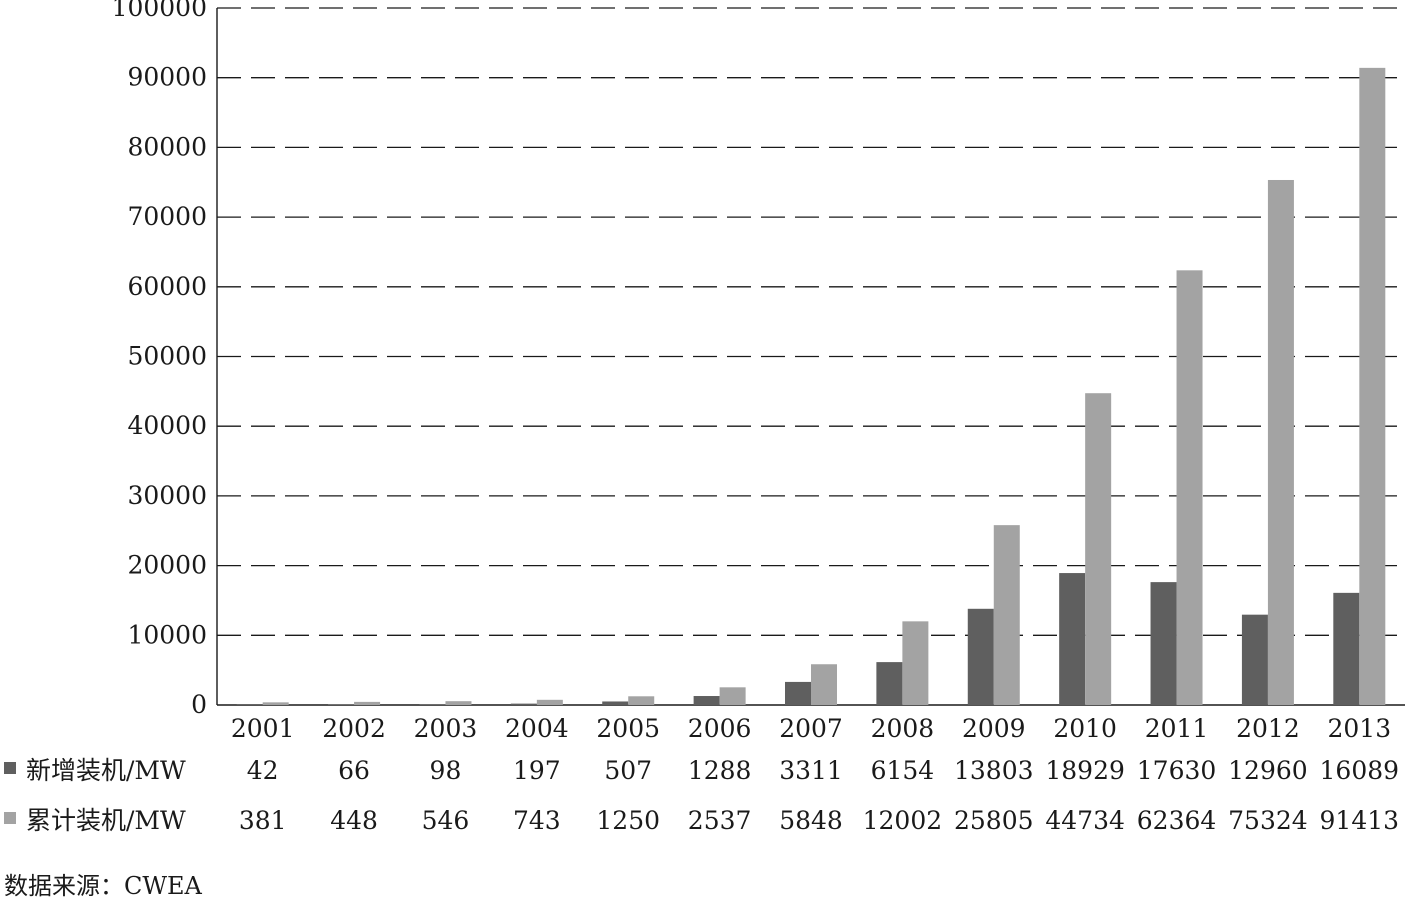 This screenshot has height=901, width=1412. What do you see at coordinates (263, 770) in the screenshot?
I see `table-value: 42` at bounding box center [263, 770].